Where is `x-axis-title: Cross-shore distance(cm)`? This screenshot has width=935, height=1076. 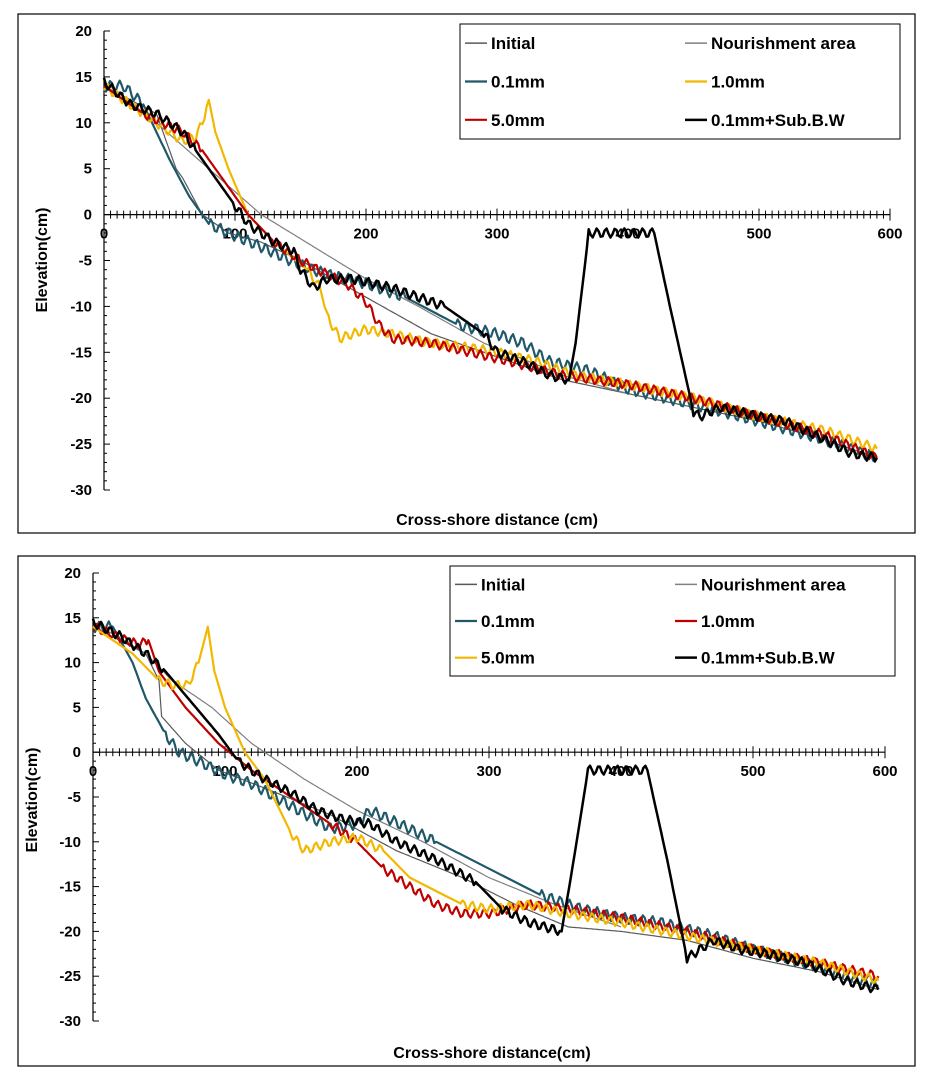 x-axis-title: Cross-shore distance(cm) is located at coordinates (491, 1053).